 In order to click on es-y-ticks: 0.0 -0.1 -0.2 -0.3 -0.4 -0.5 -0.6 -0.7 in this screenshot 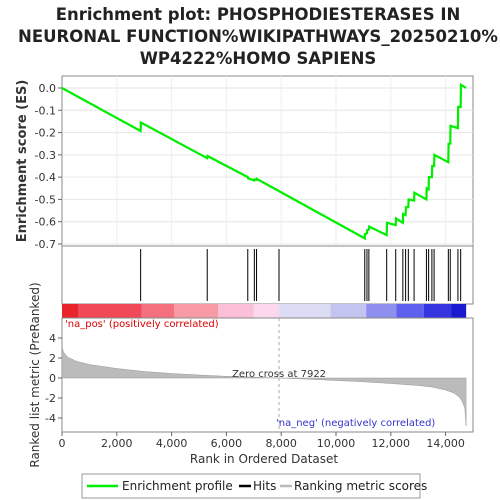, I will do `click(48, 166)`.